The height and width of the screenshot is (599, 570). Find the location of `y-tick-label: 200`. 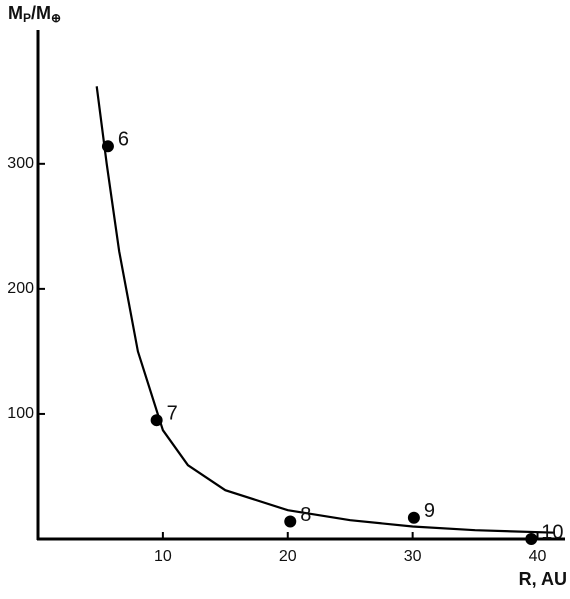

y-tick-label: 200 is located at coordinates (20, 288).